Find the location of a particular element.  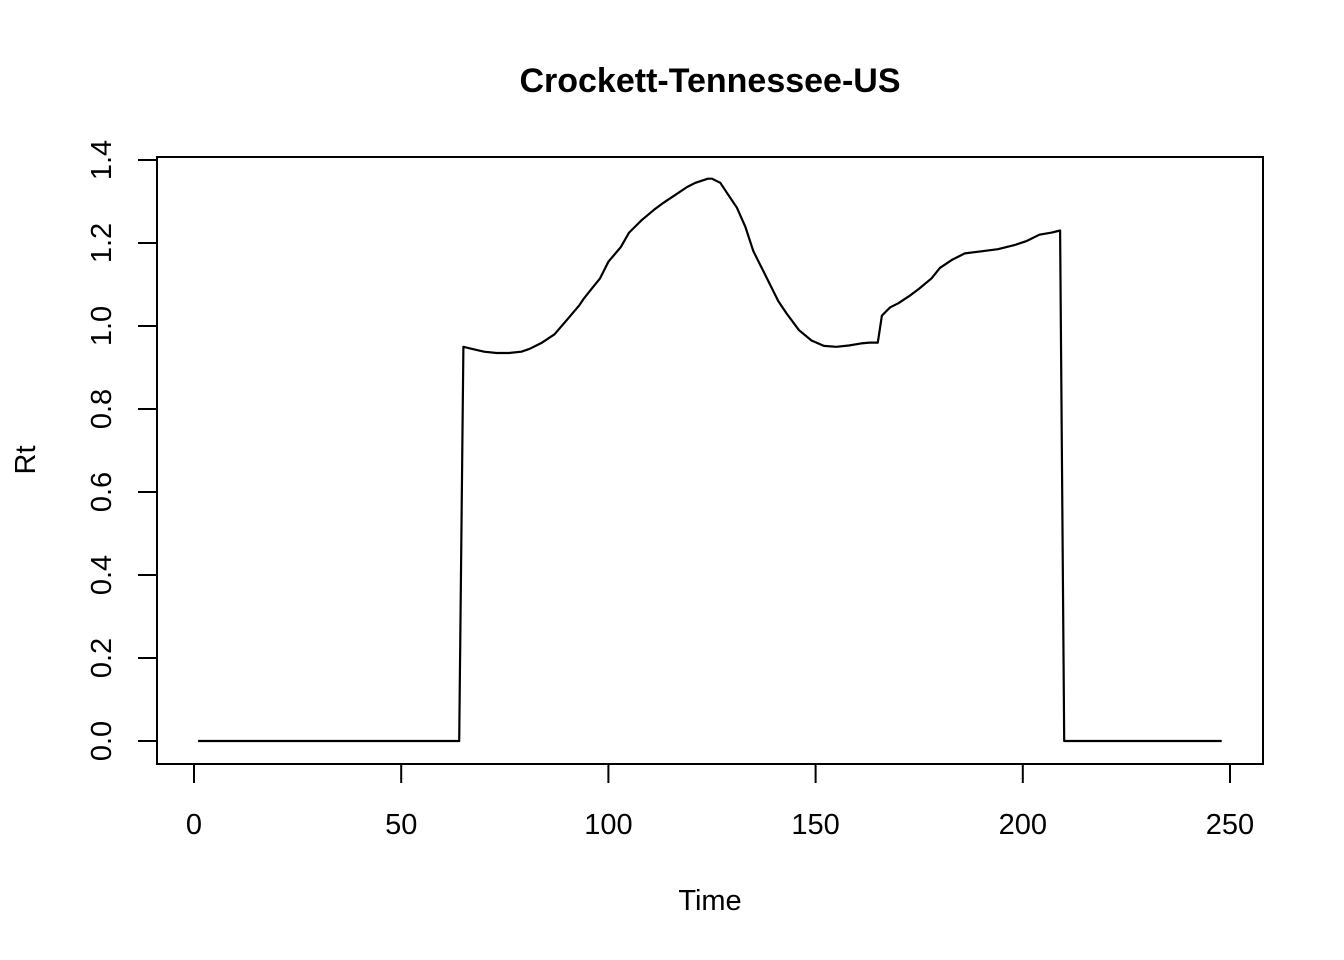

y-tick-label: 0.6 is located at coordinates (102, 492).